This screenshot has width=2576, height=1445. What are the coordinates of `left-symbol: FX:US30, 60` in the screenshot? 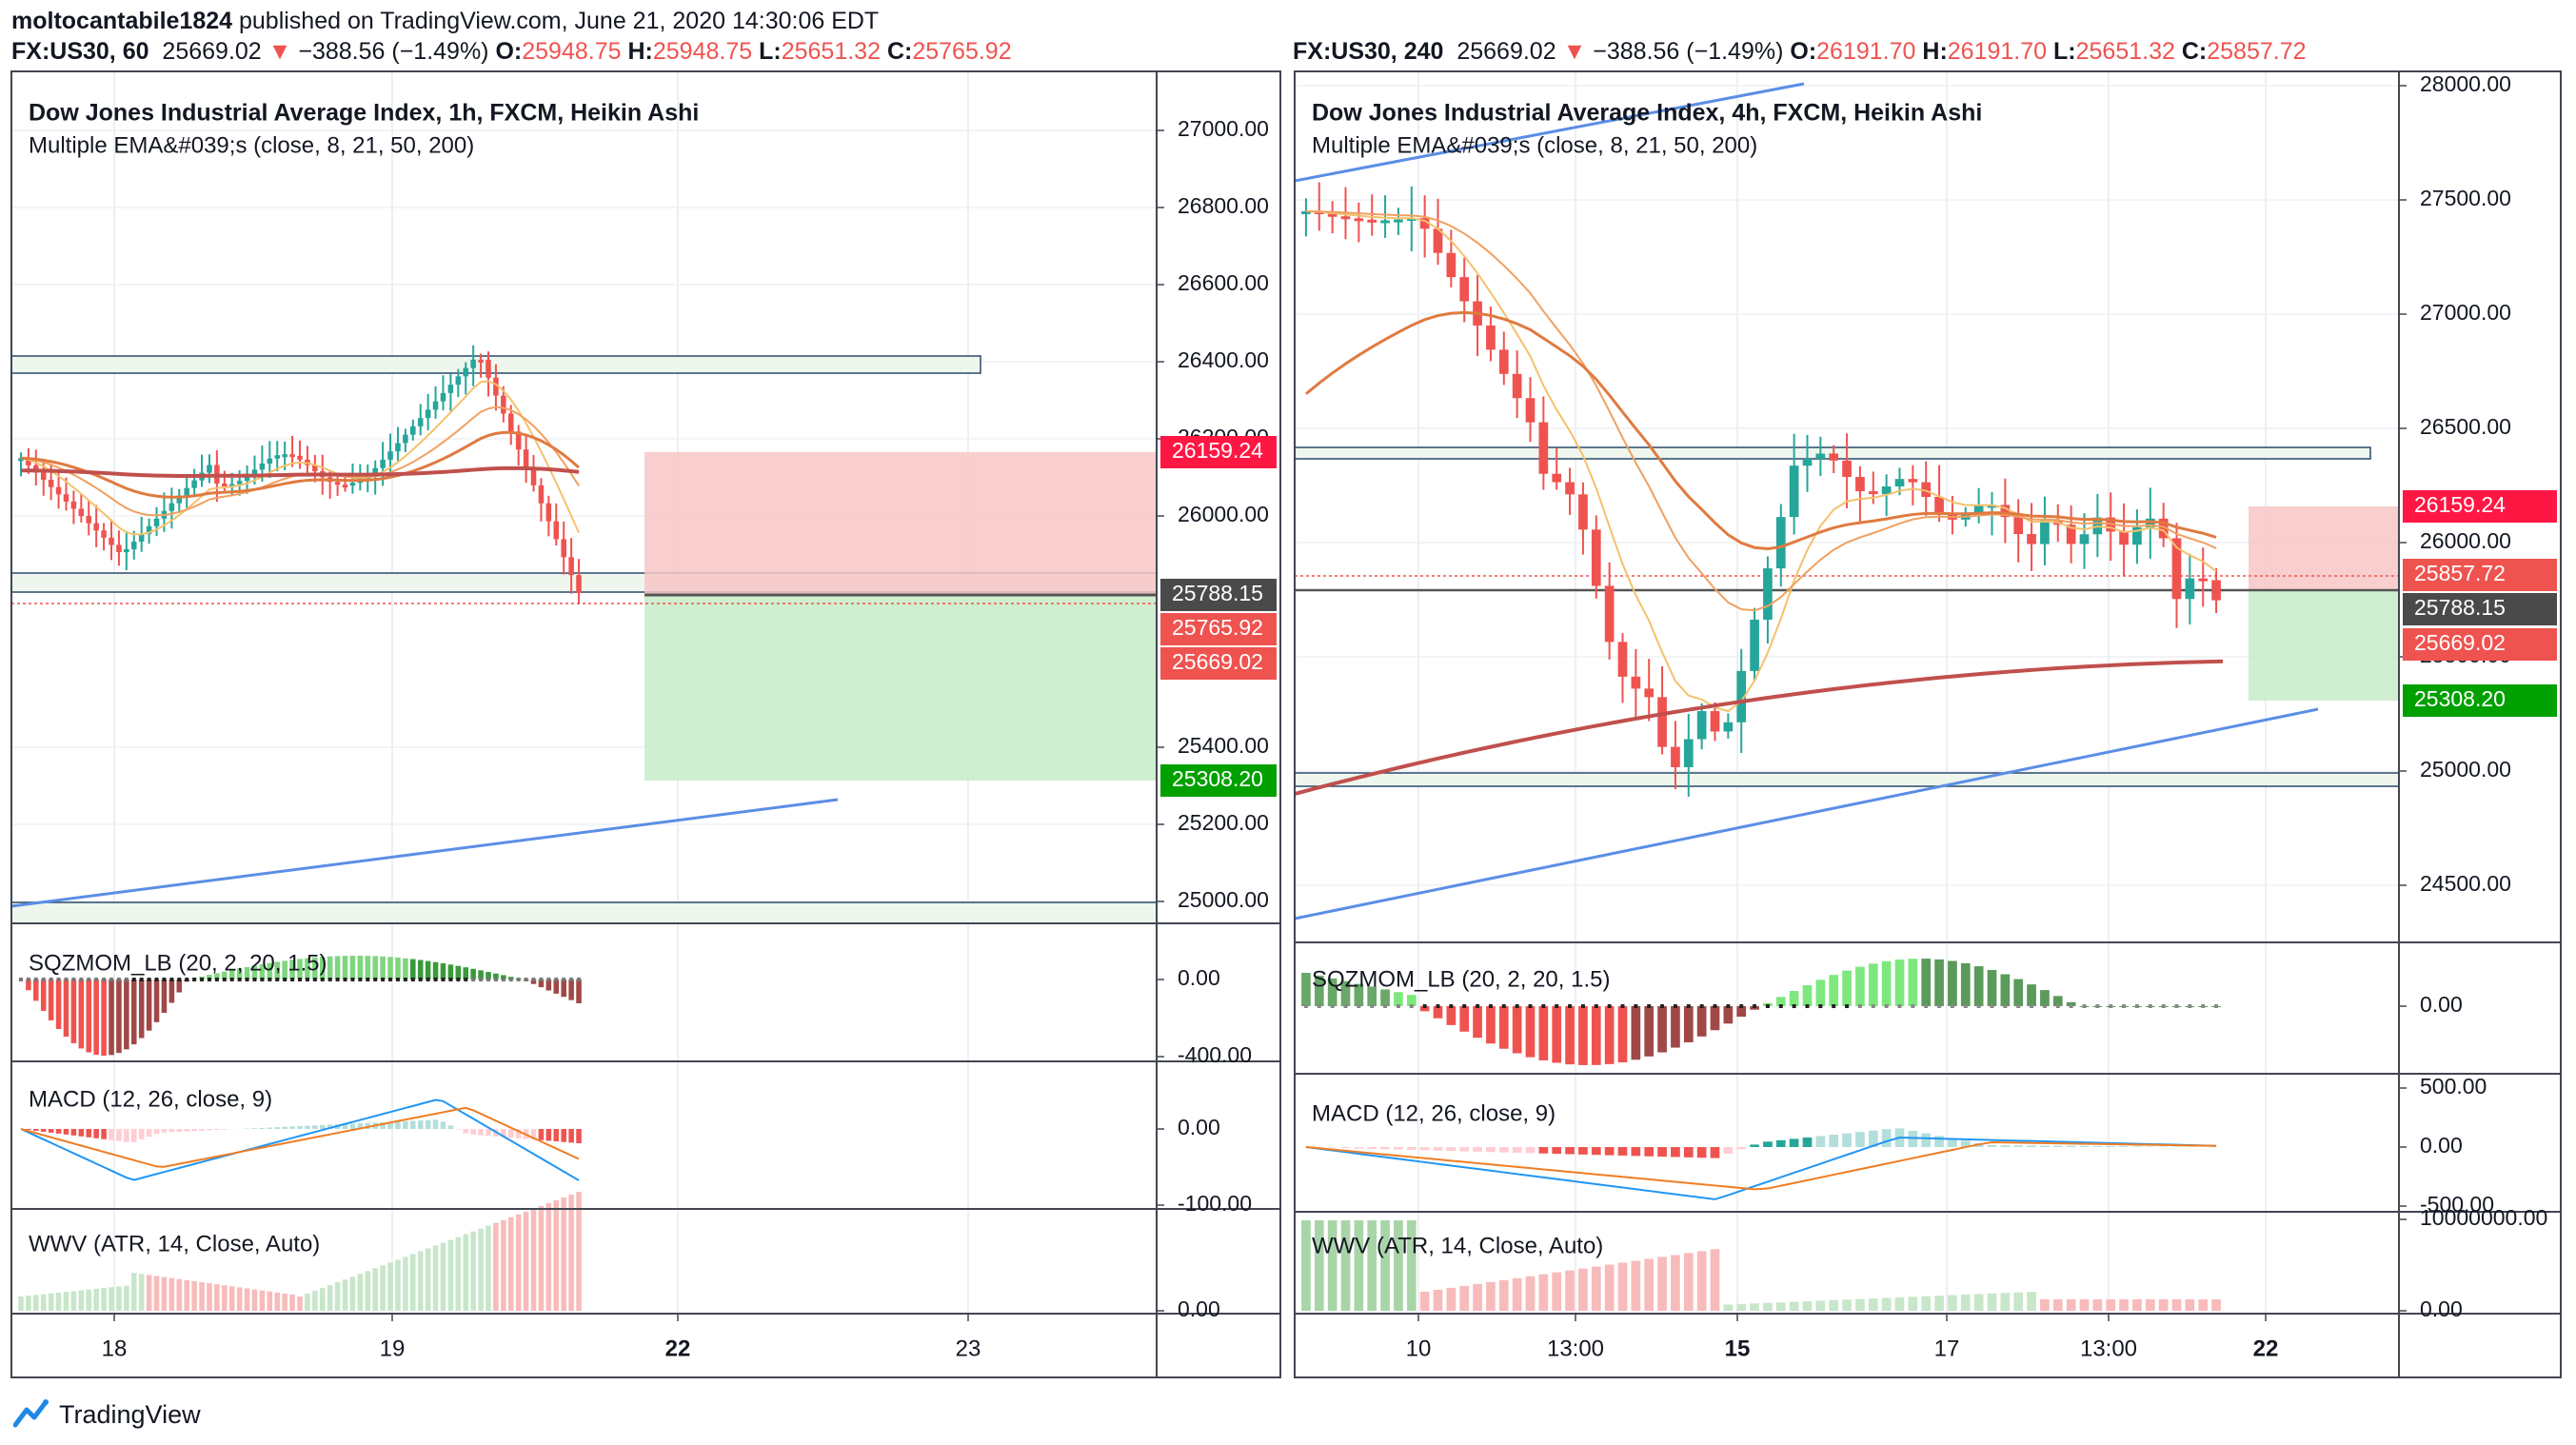 It's located at (80, 52).